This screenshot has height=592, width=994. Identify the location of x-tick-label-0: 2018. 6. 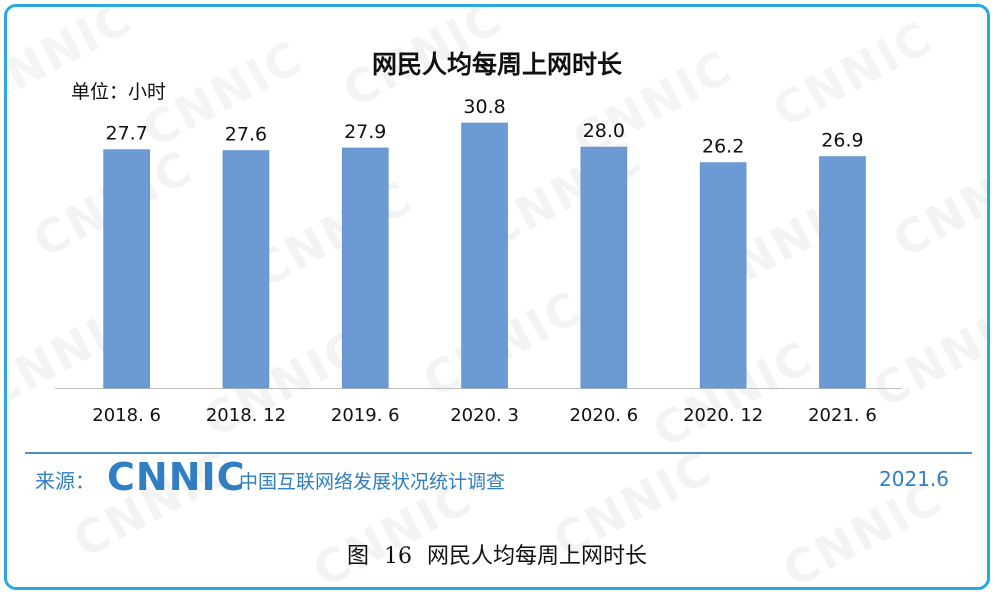
(126, 415).